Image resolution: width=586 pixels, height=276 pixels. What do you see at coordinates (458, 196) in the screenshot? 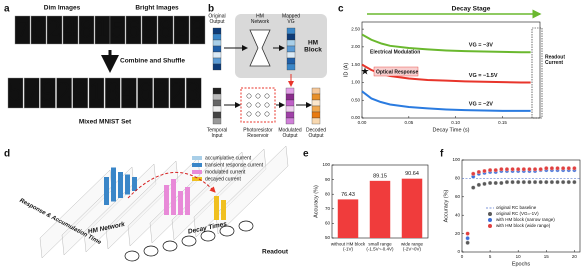
I see `y-tick-label: 60` at bounding box center [458, 196].